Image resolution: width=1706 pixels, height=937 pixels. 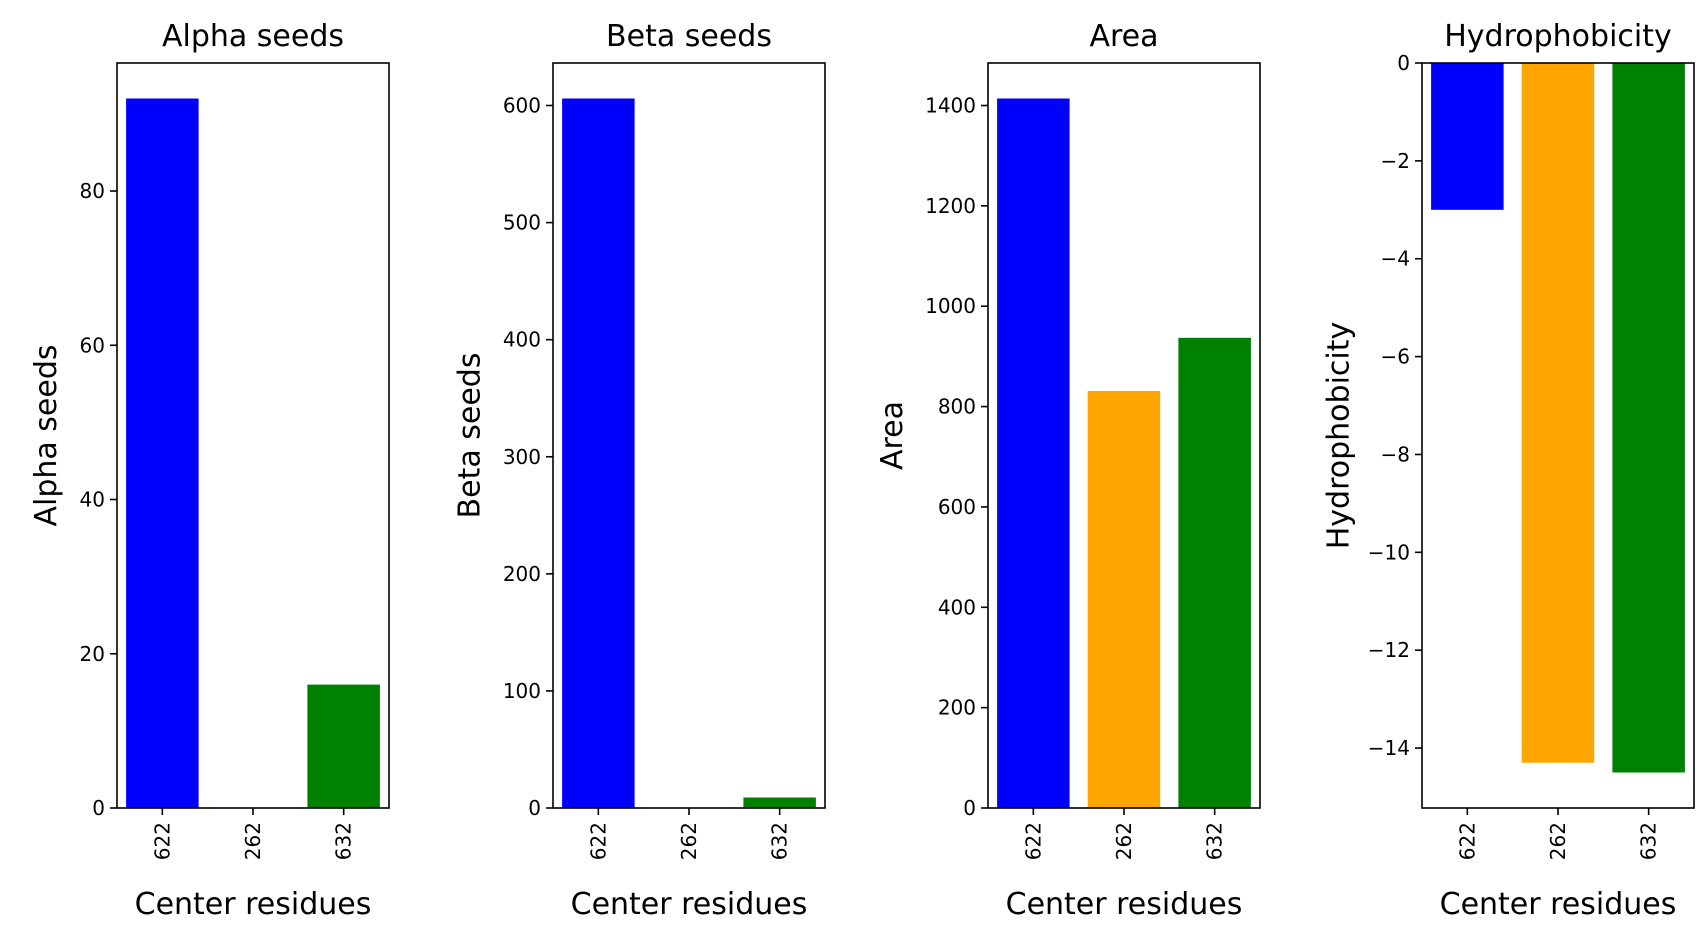 What do you see at coordinates (46, 435) in the screenshot?
I see `y-axis-label: Alpha seeds` at bounding box center [46, 435].